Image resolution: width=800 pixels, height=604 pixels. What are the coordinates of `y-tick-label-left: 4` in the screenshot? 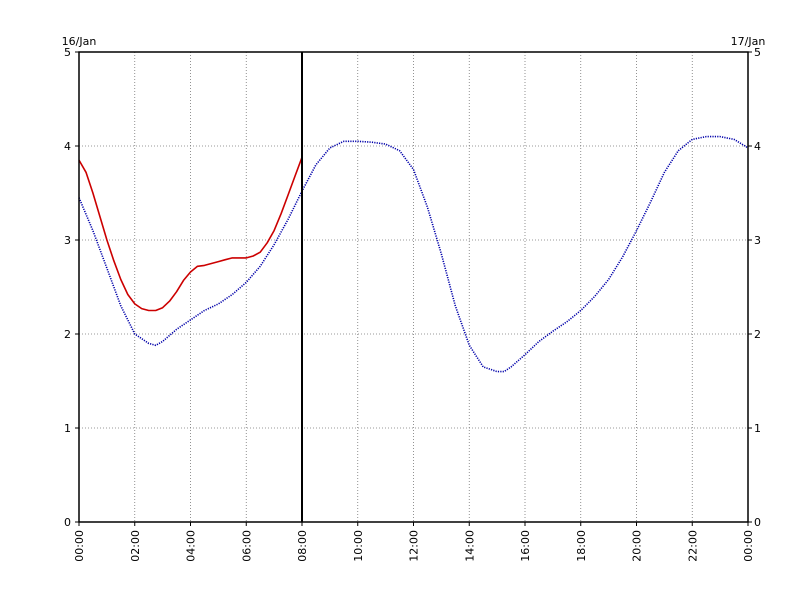 It's located at (67, 146).